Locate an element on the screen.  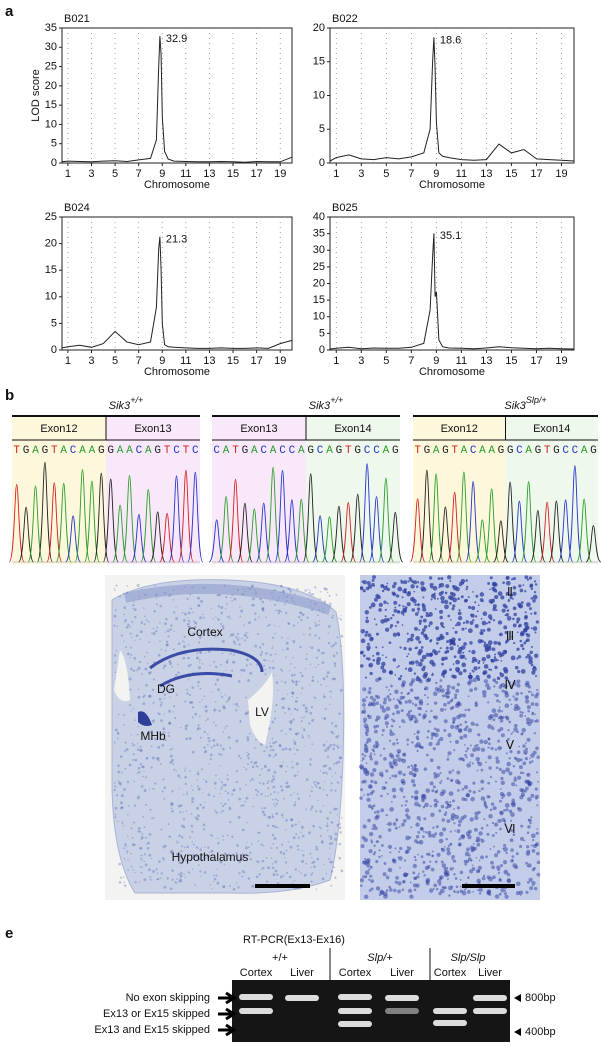
genotype: +/+ is located at coordinates (136, 400).